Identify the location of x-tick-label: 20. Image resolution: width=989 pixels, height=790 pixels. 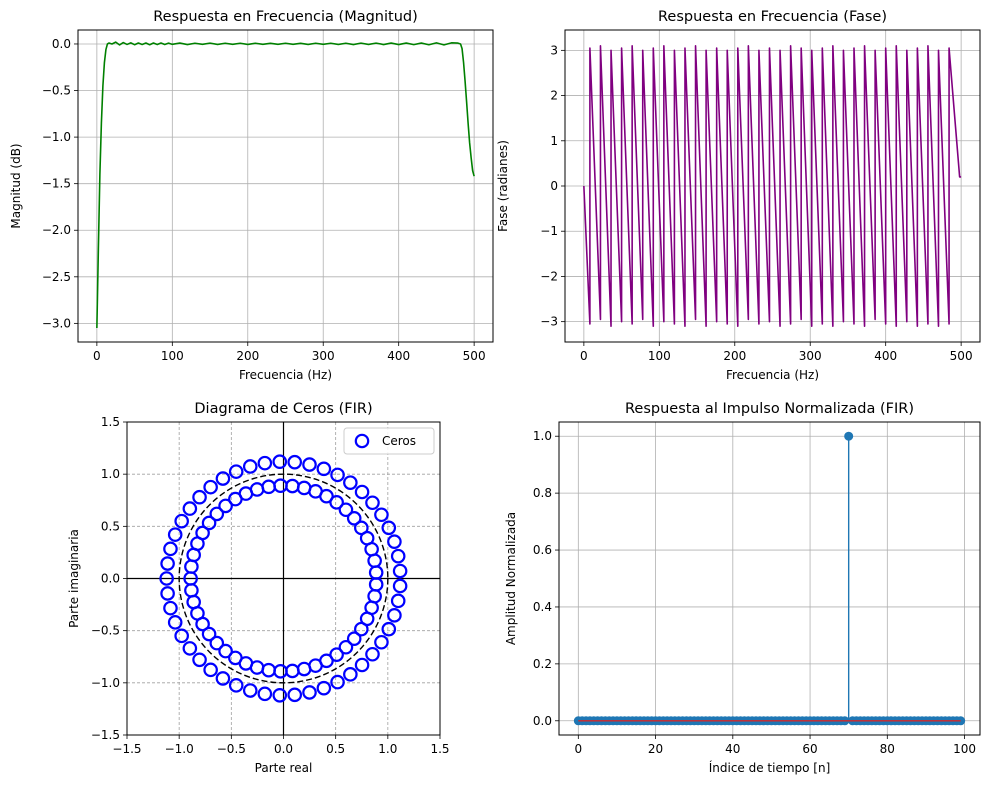
(655, 749).